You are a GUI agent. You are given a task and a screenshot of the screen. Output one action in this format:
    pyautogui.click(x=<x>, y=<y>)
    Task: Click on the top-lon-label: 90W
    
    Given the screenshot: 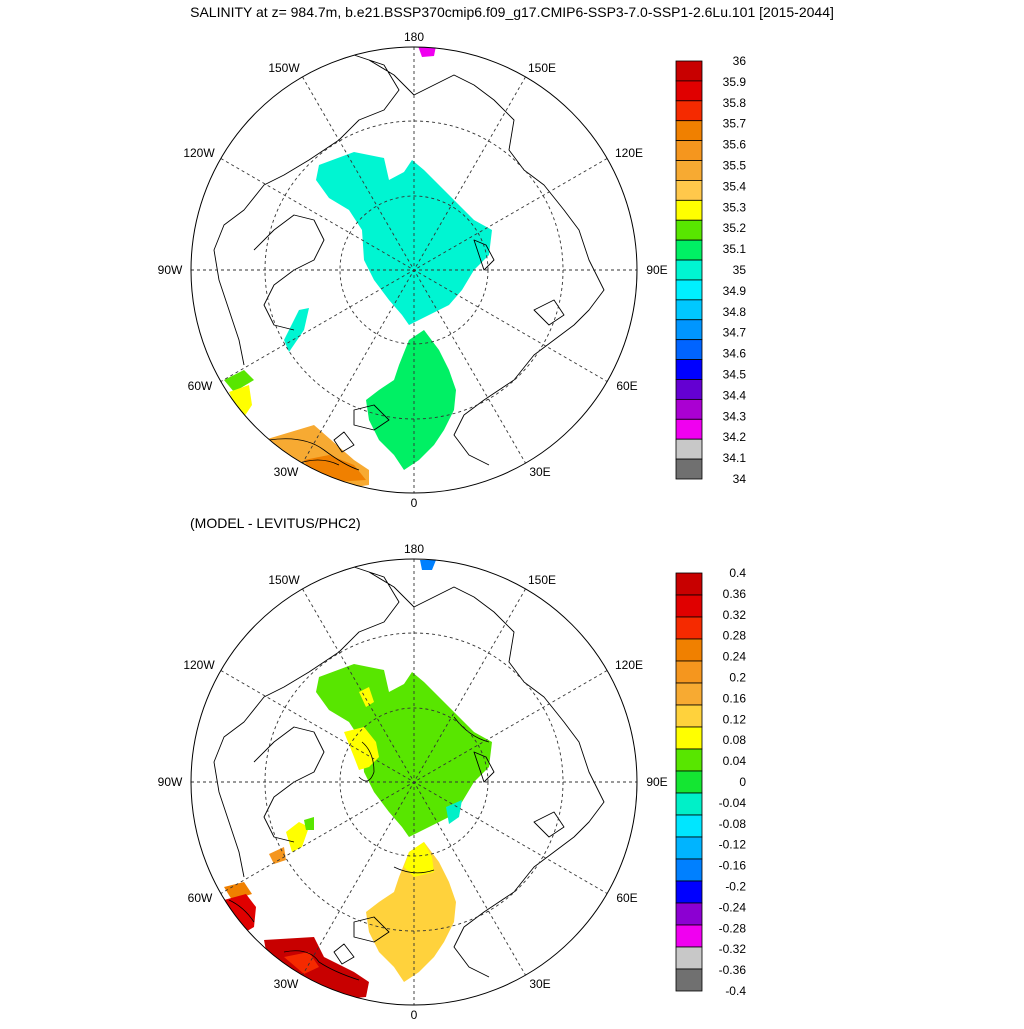 What is the action you would take?
    pyautogui.click(x=170, y=270)
    